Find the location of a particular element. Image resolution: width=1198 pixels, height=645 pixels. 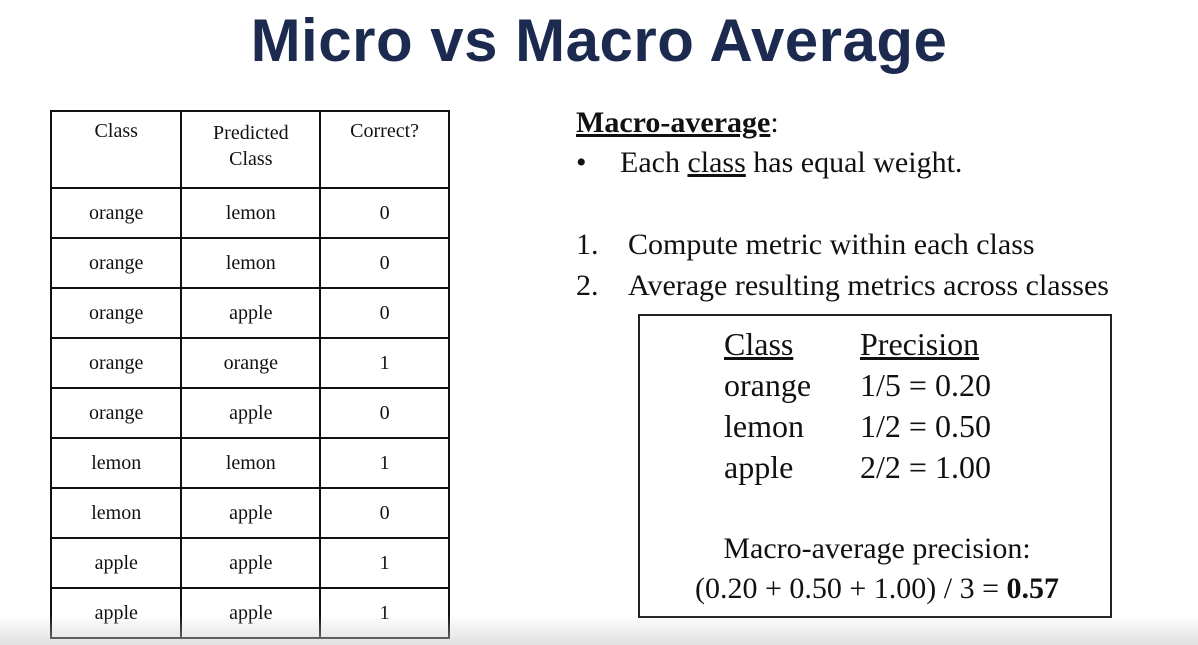

step-number: 1. is located at coordinates (587, 244).